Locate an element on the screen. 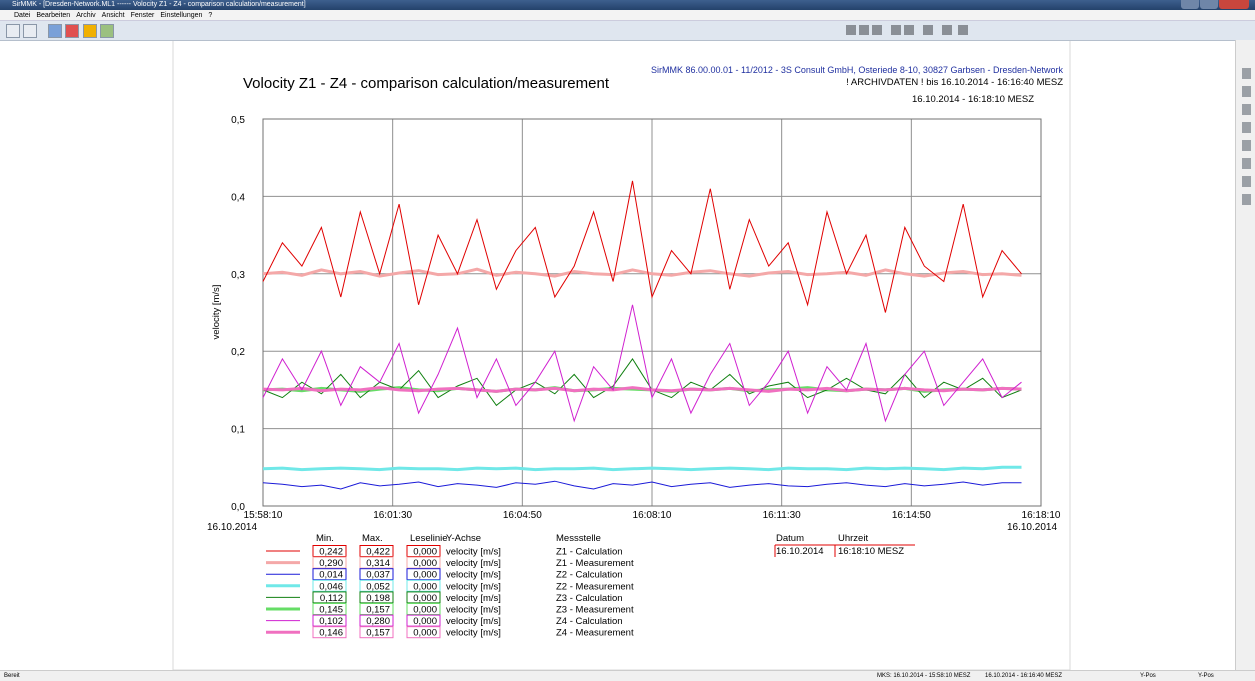 This screenshot has height=681, width=1255. y-tick-label: 0,3 is located at coordinates (238, 275).